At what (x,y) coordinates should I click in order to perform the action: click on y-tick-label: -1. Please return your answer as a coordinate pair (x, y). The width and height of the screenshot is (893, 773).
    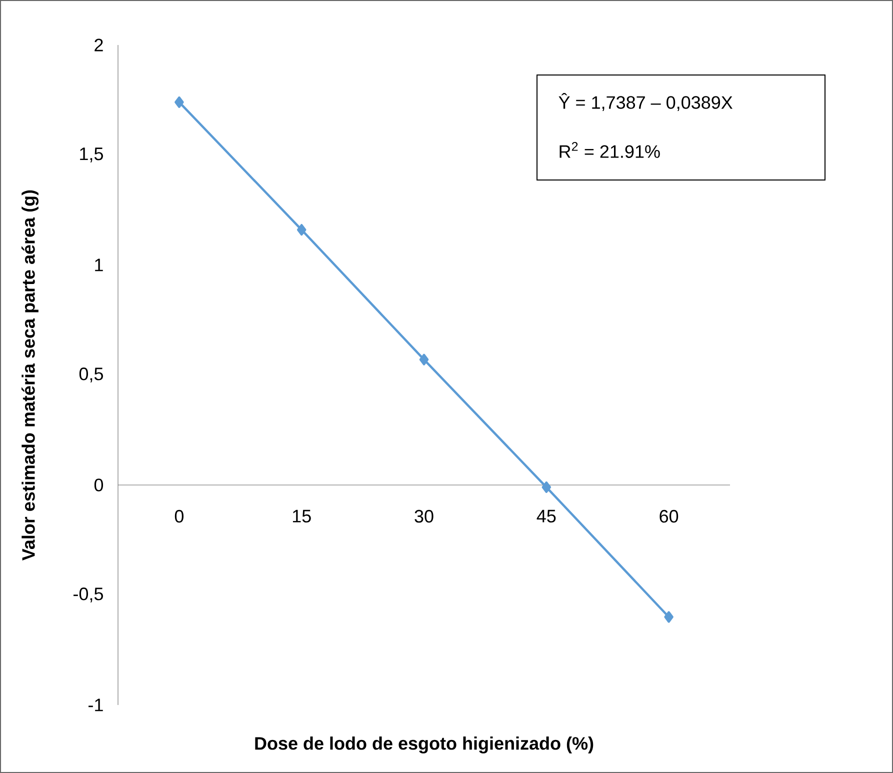
    Looking at the image, I should click on (95, 705).